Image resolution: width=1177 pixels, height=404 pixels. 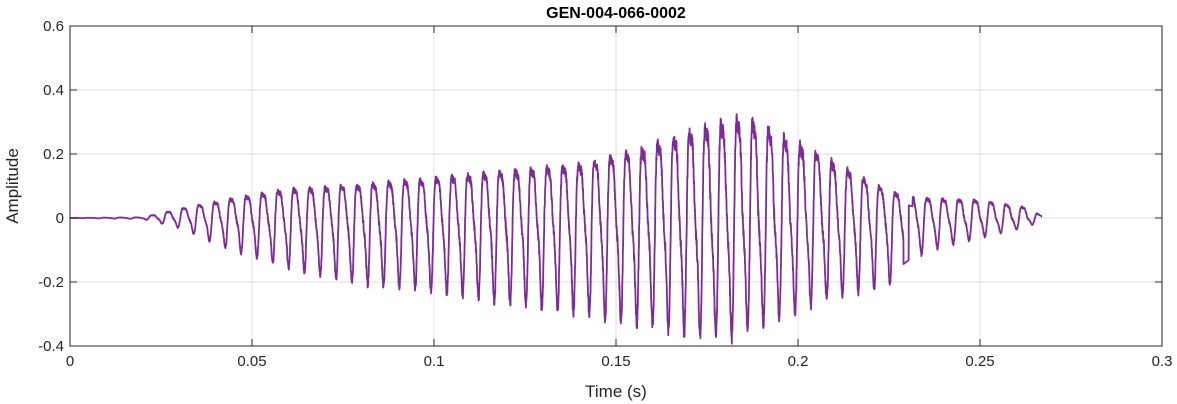 What do you see at coordinates (51, 282) in the screenshot?
I see `y-tick-label: -0.2` at bounding box center [51, 282].